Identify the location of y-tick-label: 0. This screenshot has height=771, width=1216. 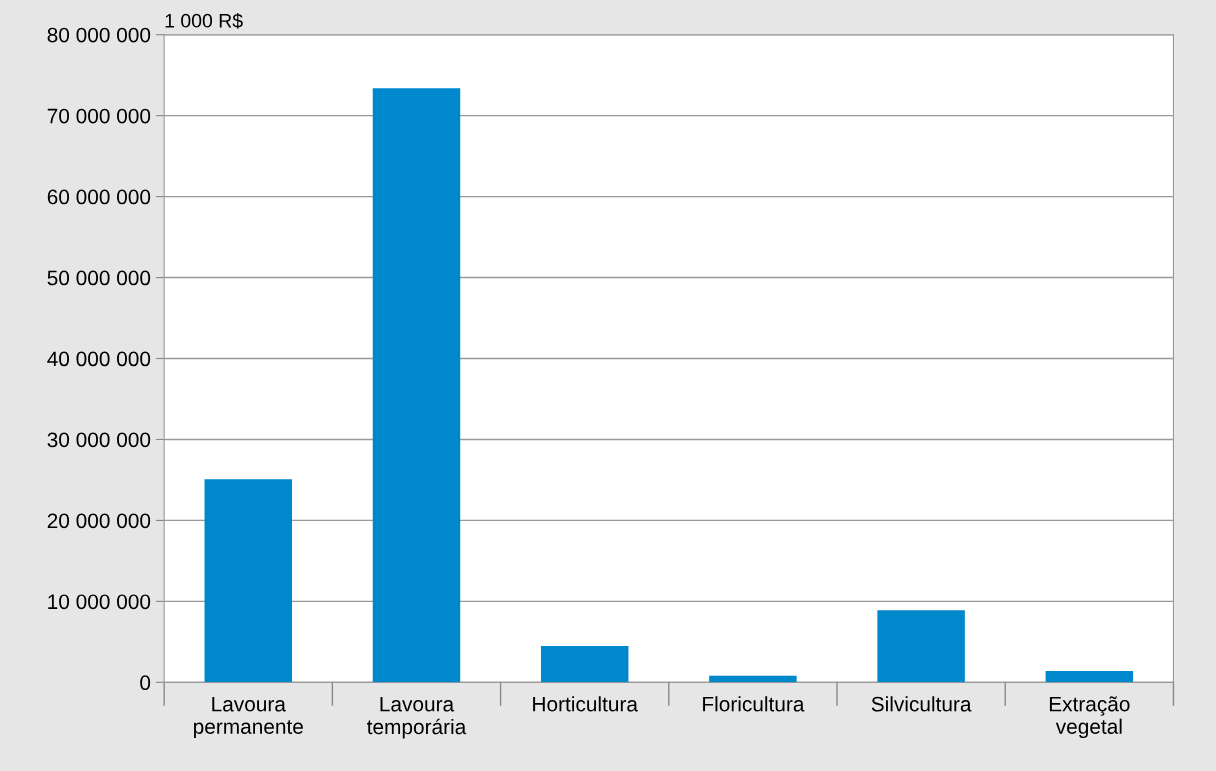
(145, 683).